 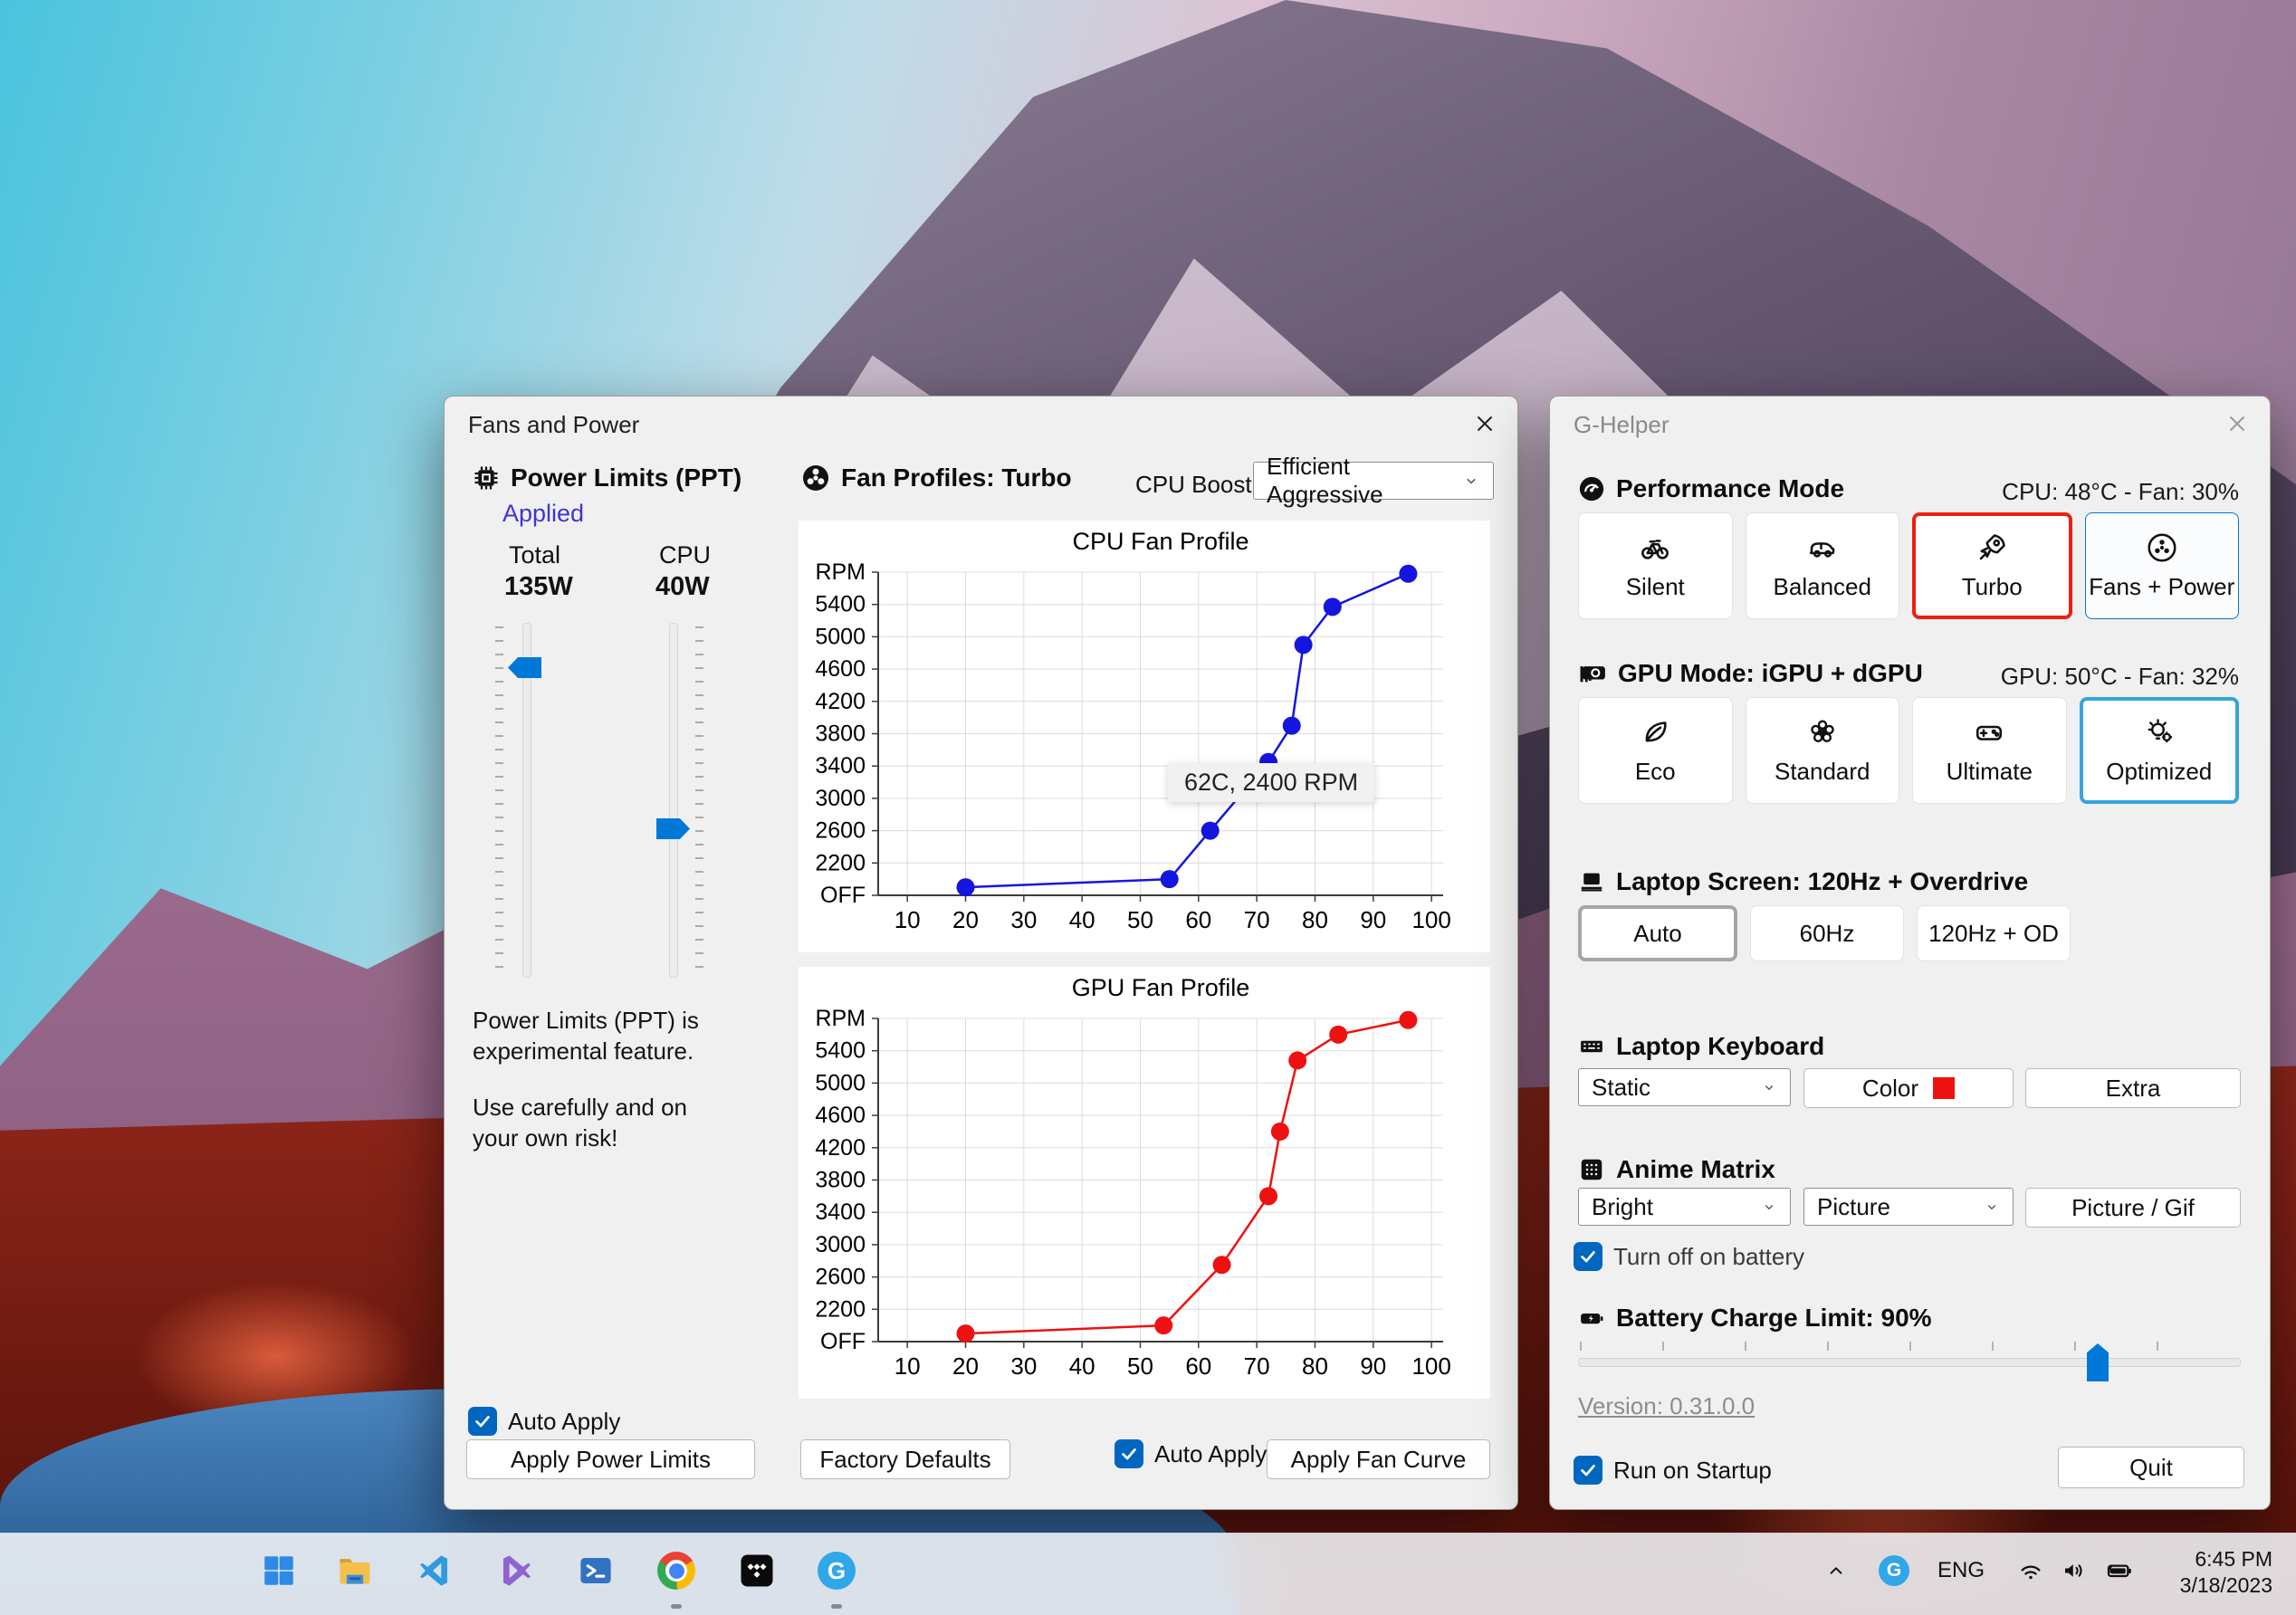 What do you see at coordinates (1621, 424) in the screenshot?
I see `ghelper-window-title: G-Helper` at bounding box center [1621, 424].